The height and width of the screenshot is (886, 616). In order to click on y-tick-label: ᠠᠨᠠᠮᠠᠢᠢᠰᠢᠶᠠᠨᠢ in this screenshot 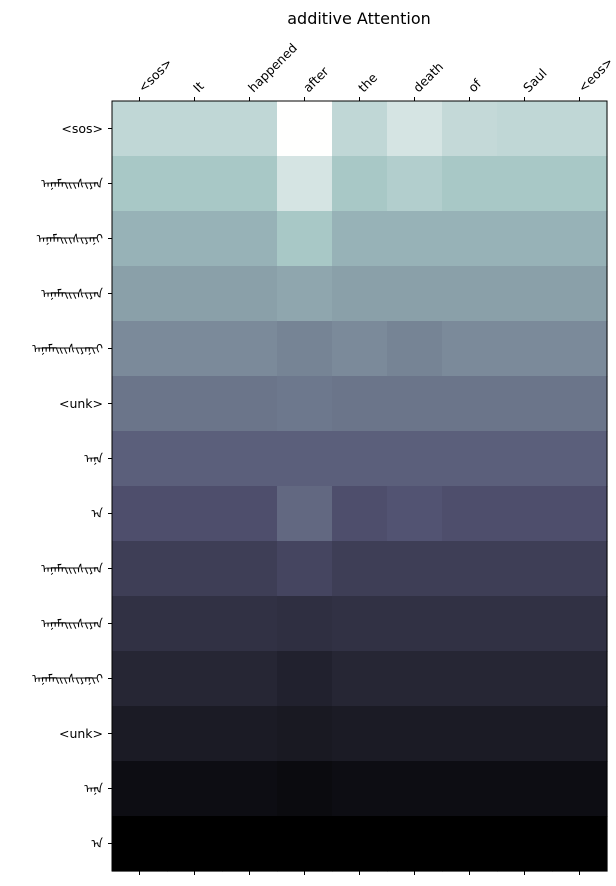, I will do `click(70, 238)`.